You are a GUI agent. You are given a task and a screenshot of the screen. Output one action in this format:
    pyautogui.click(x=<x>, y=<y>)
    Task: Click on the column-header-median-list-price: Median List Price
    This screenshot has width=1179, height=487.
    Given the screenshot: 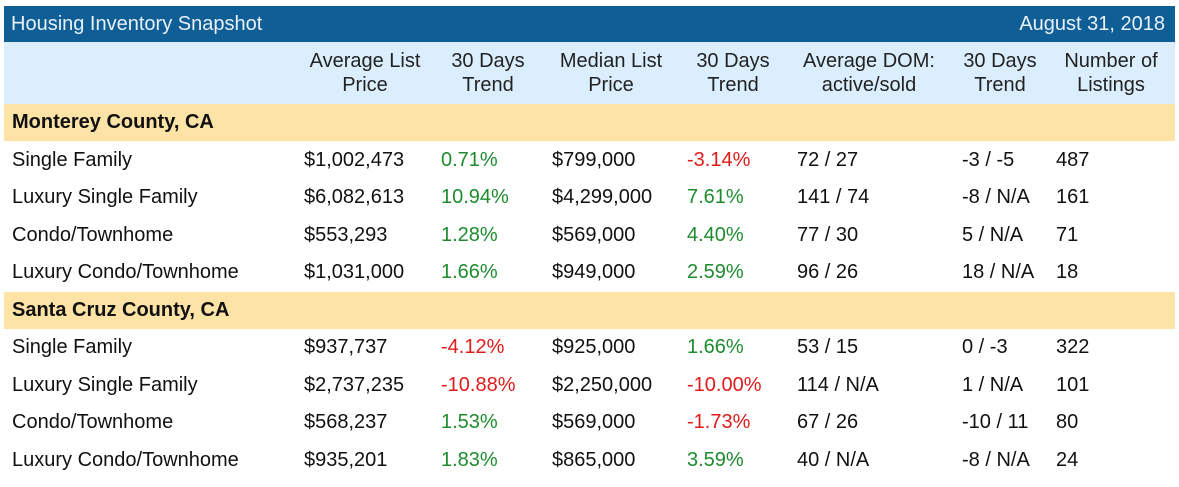 What is the action you would take?
    pyautogui.click(x=611, y=73)
    